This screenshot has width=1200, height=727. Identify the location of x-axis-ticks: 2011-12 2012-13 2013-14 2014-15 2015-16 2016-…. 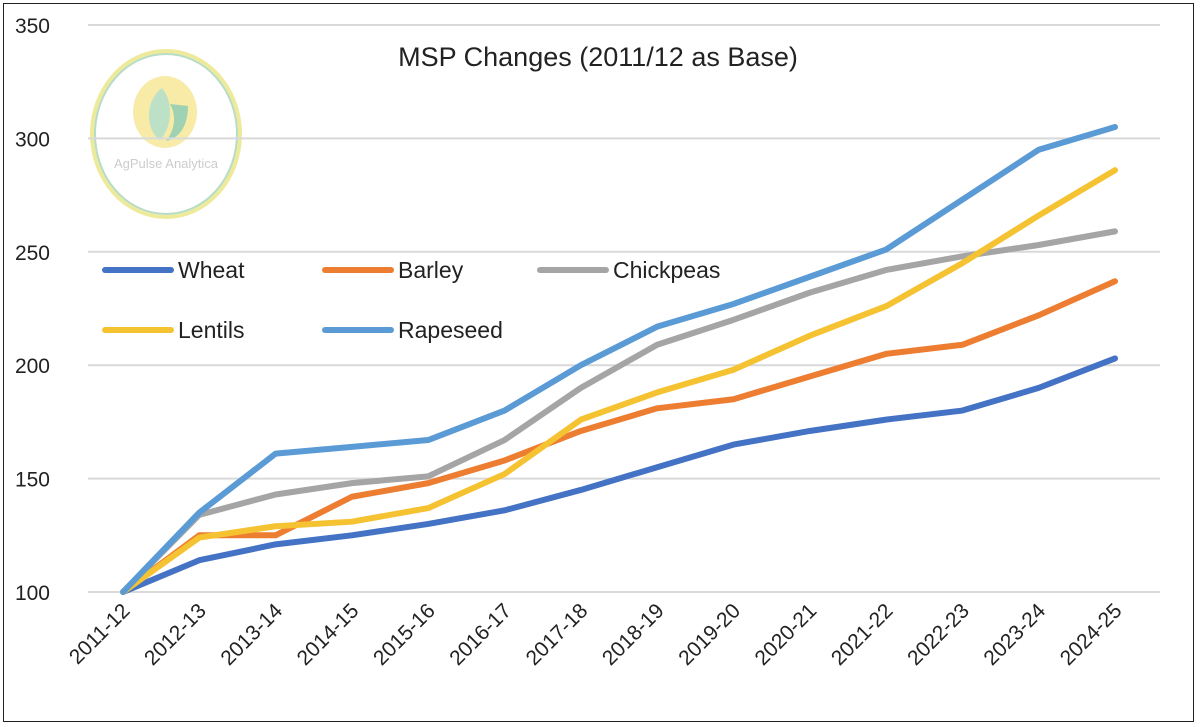
(596, 634).